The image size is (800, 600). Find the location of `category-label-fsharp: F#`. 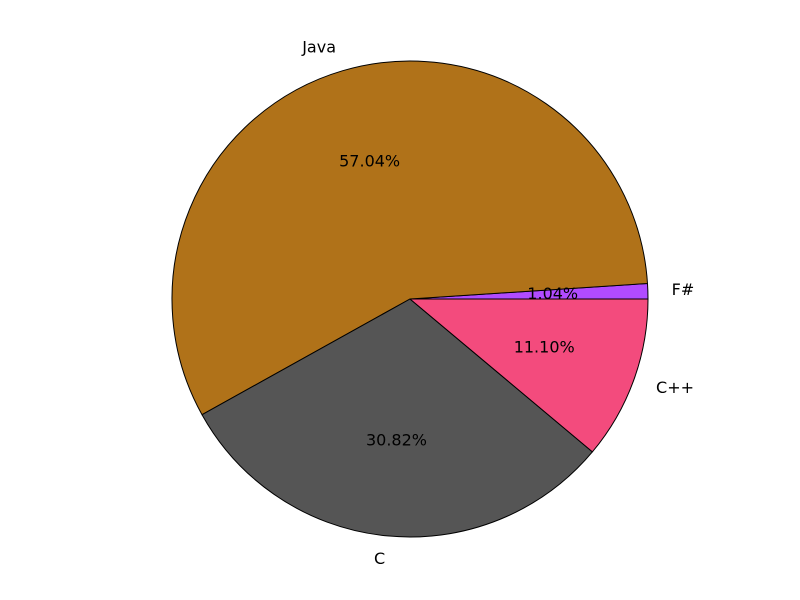

category-label-fsharp: F# is located at coordinates (683, 289).